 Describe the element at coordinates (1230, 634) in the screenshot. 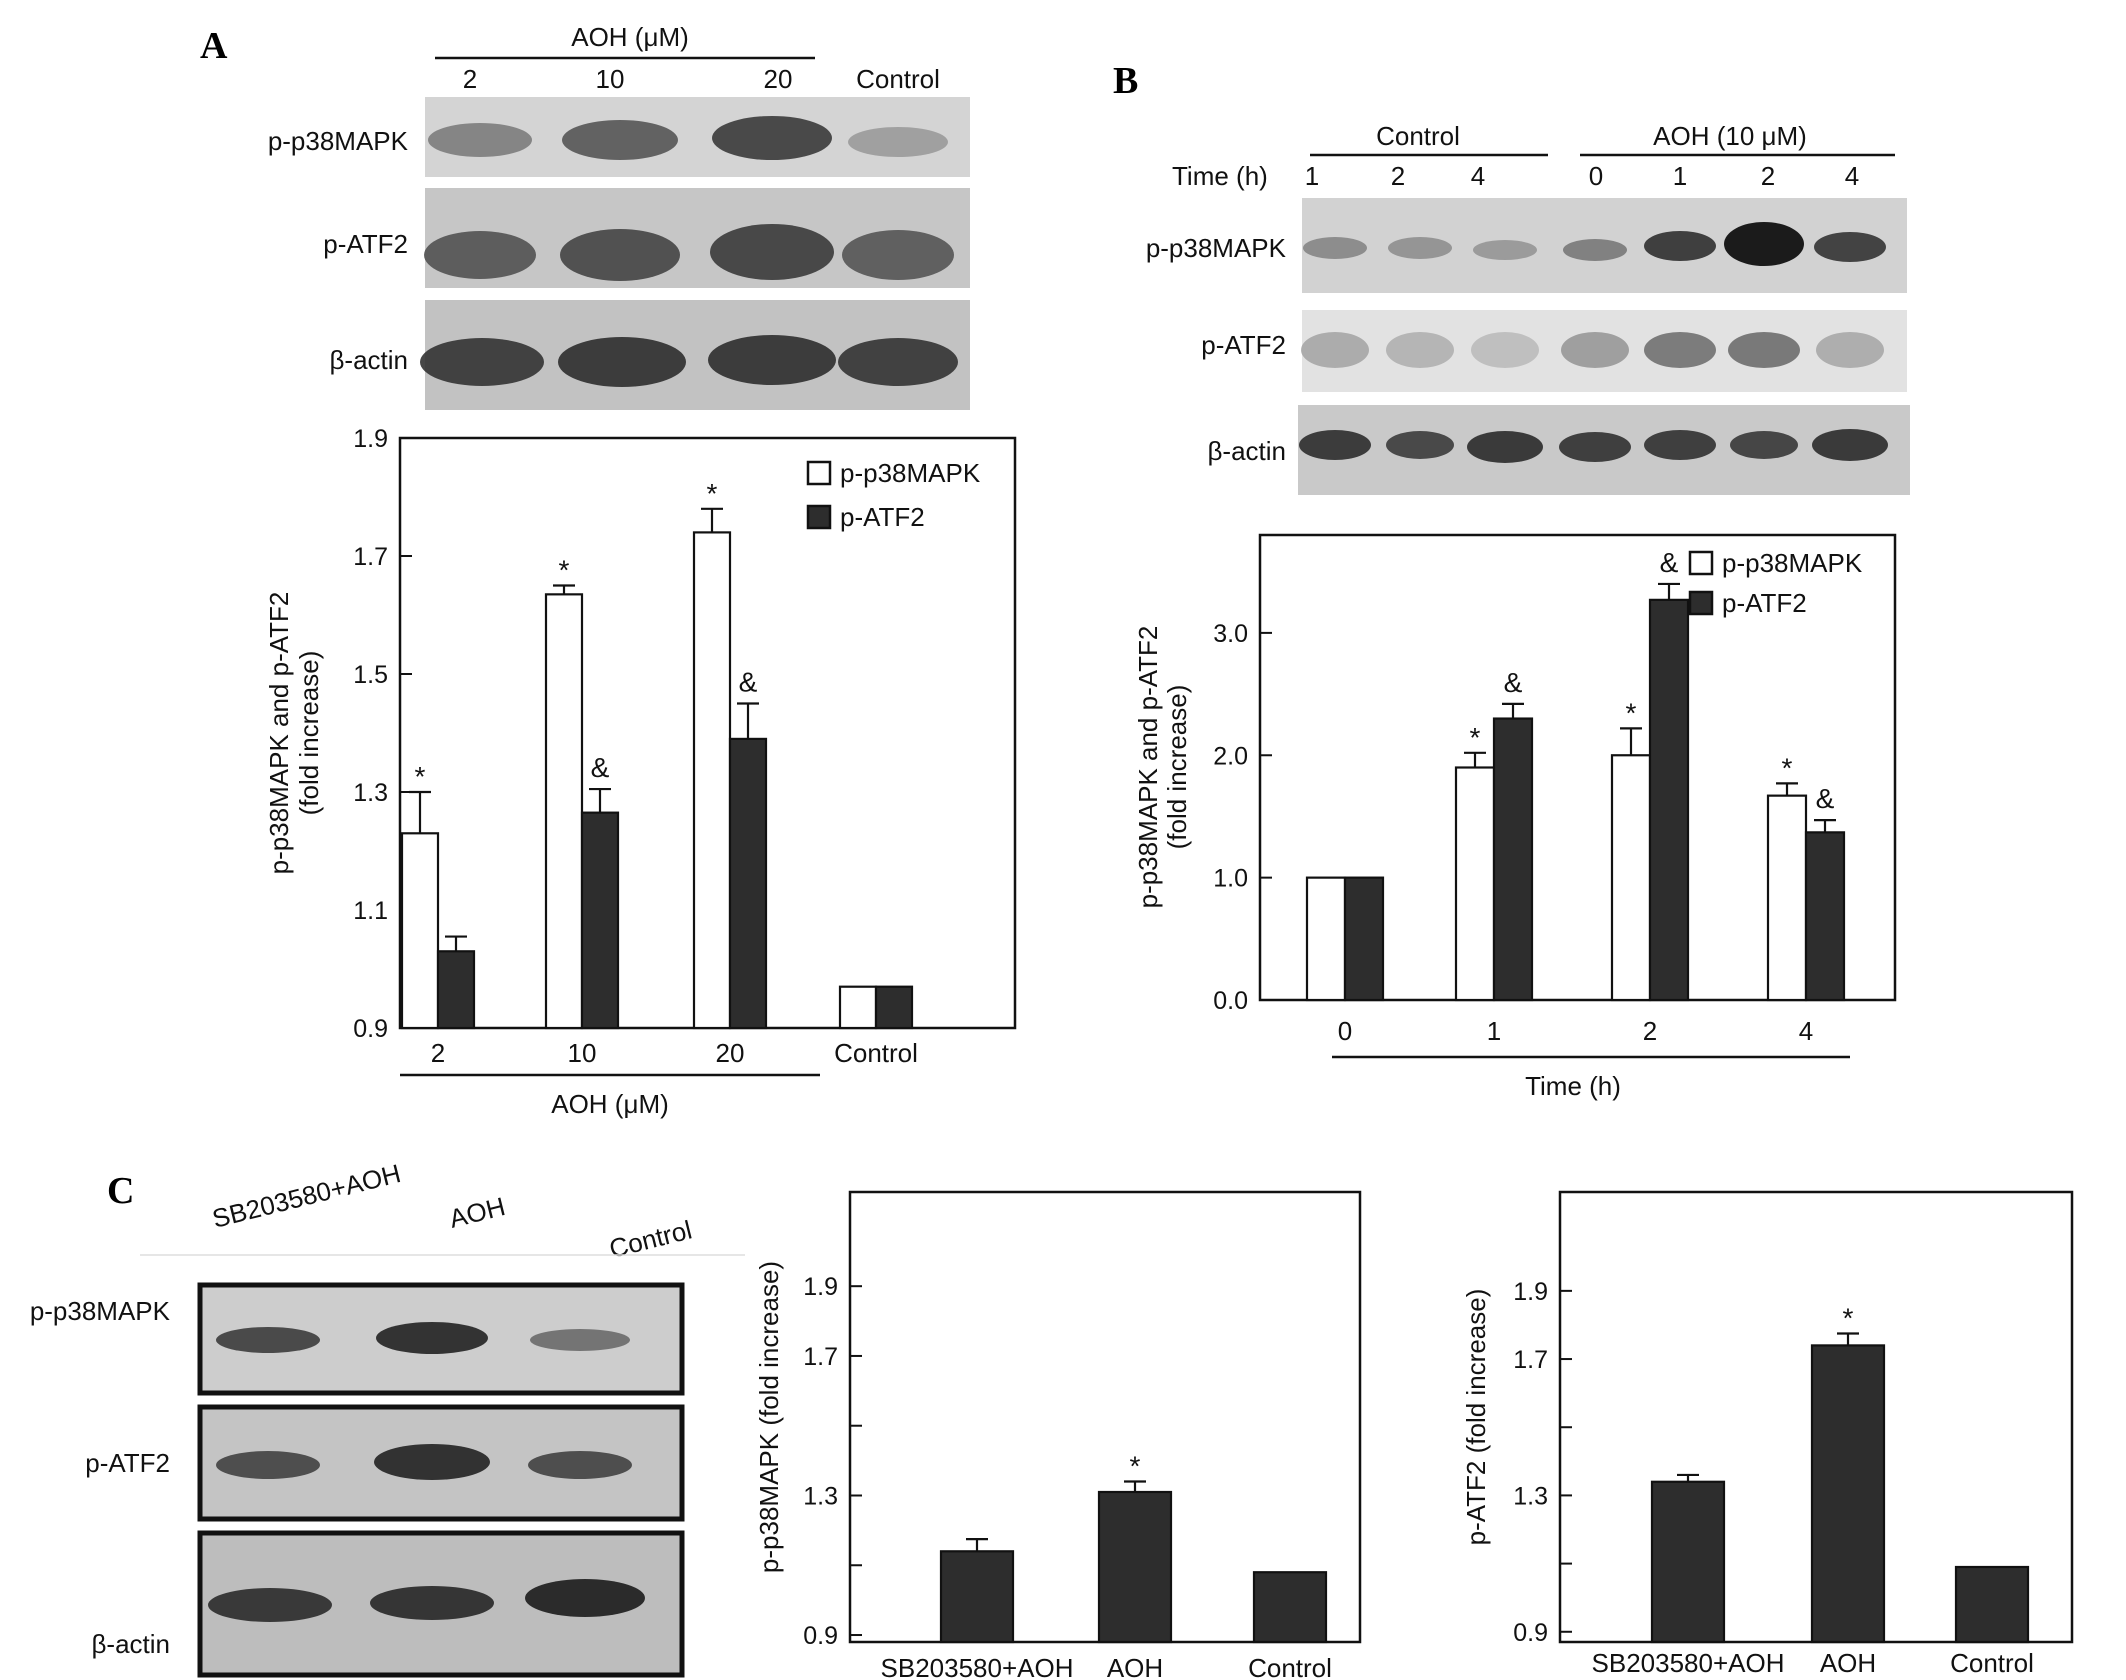

I see `y-tick-label: 3.0` at that location.